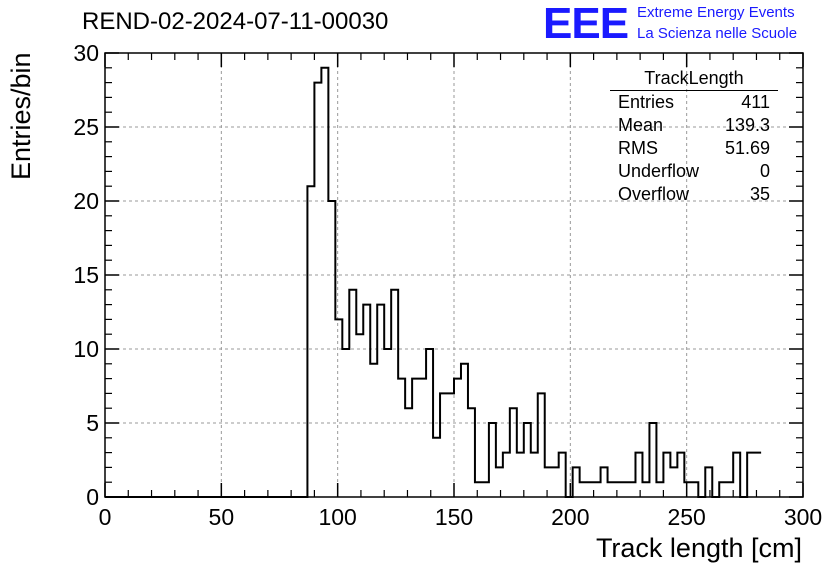 The image size is (836, 572). What do you see at coordinates (694, 148) in the screenshot?
I see `stats-row-rms: RMS 51.69` at bounding box center [694, 148].